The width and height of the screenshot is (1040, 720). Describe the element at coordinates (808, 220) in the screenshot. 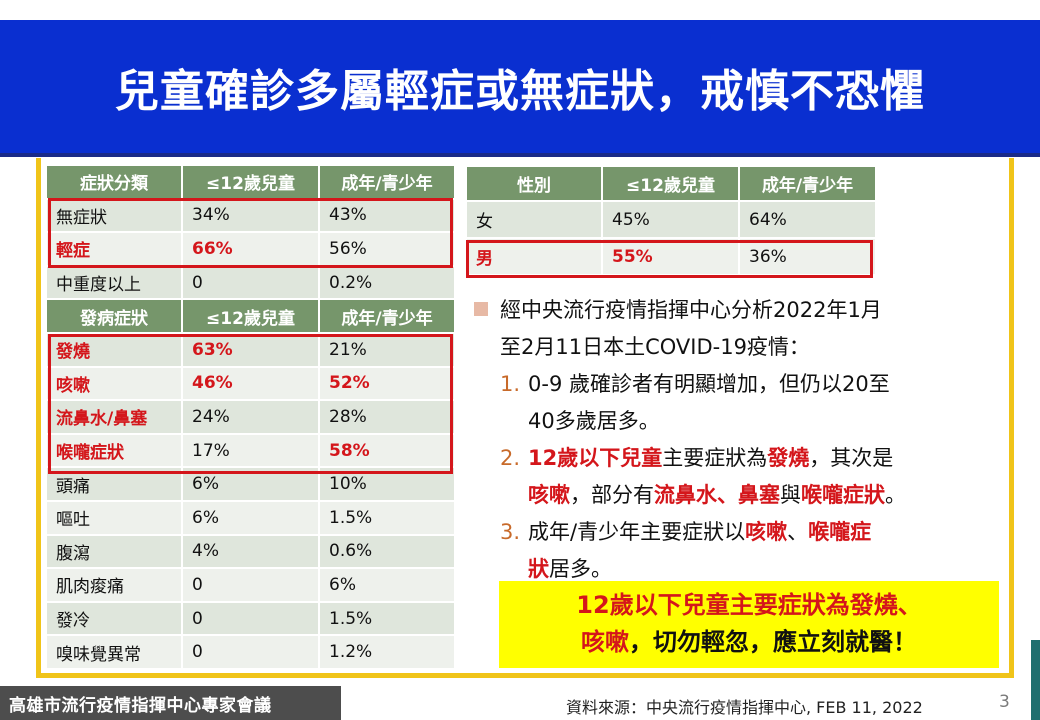

I see `table-cell: 64%` at that location.